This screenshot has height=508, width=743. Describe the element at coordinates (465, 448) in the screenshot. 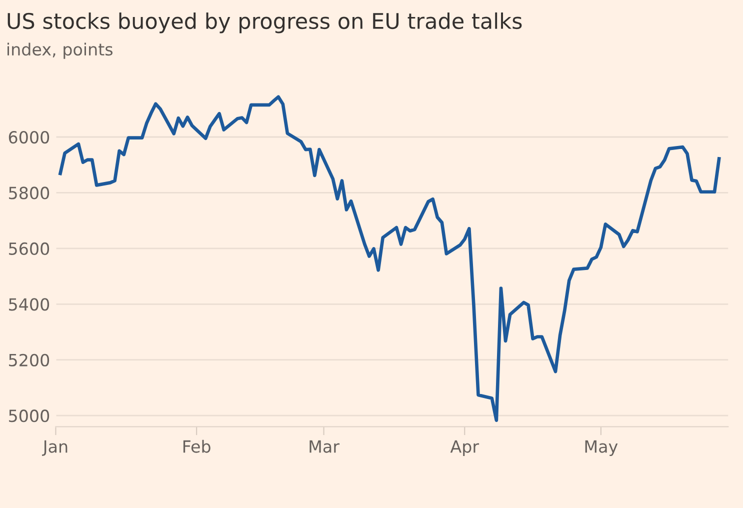

I see `x-tick-label: Apr` at that location.